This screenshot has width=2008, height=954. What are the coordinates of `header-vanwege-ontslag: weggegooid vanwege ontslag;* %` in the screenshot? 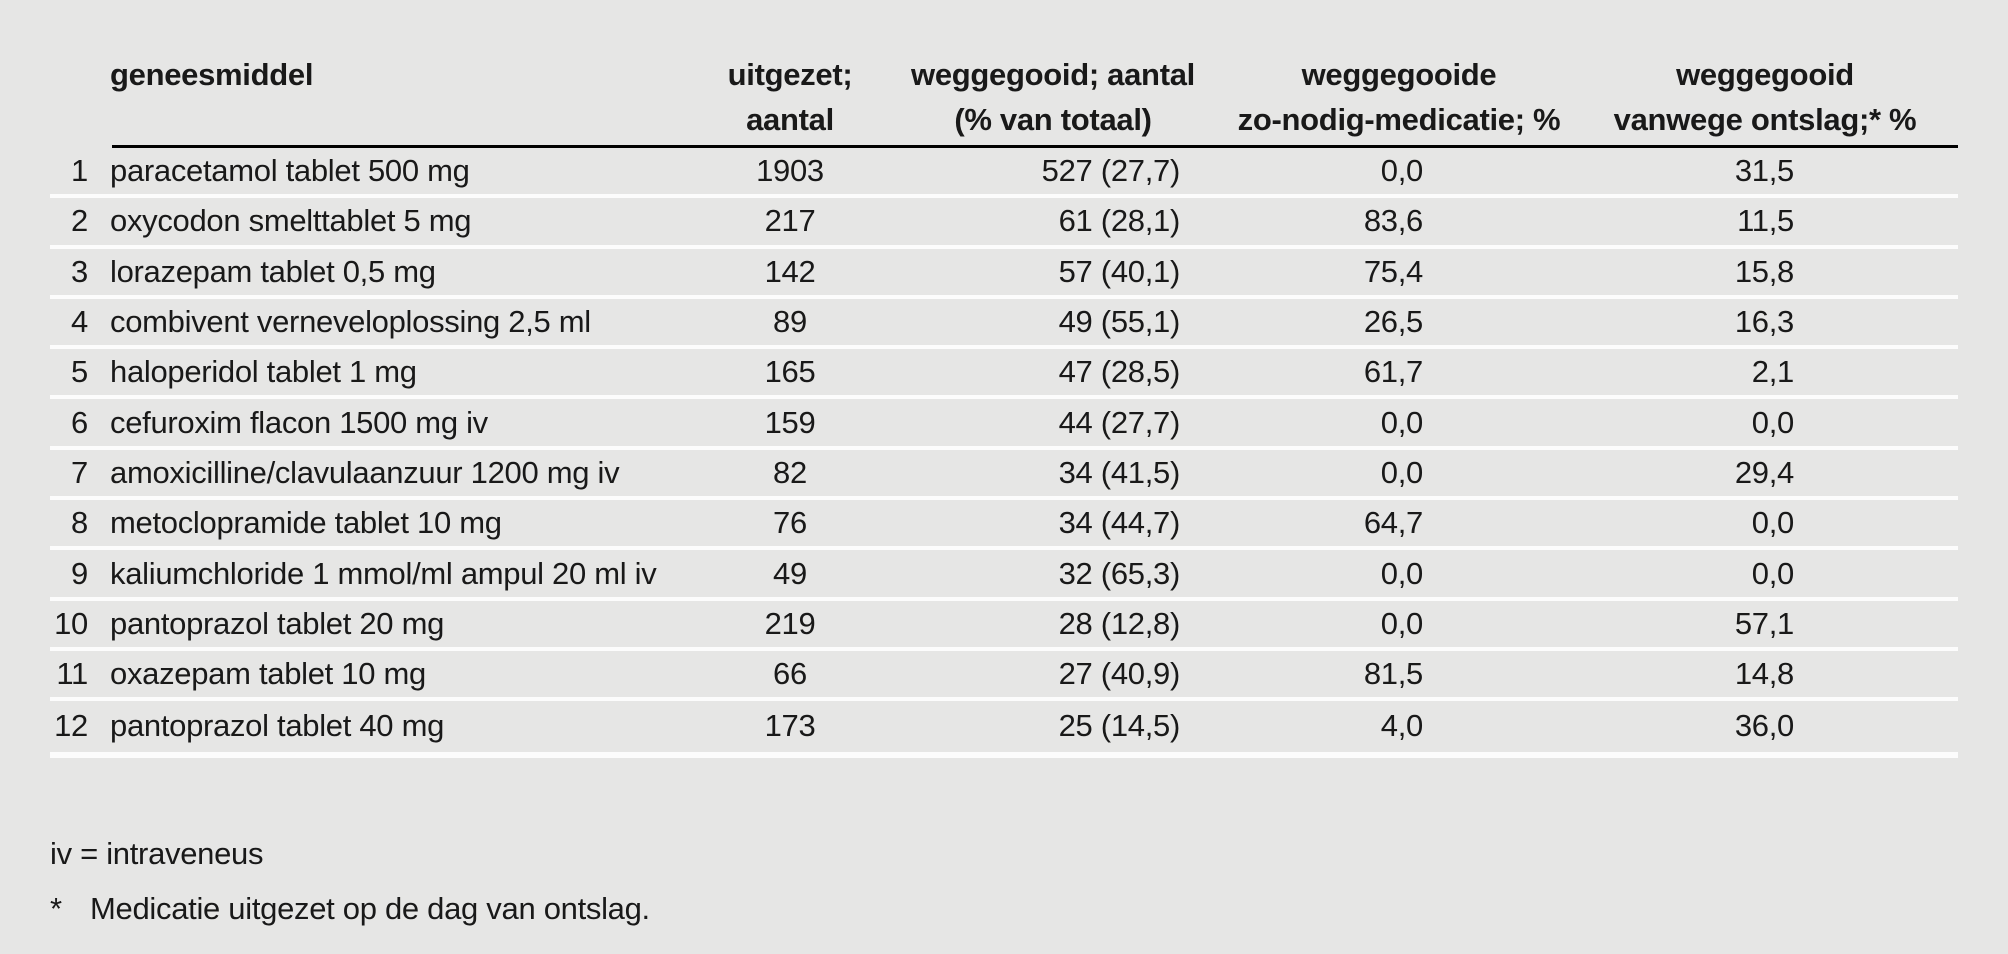 It's located at (1765, 97).